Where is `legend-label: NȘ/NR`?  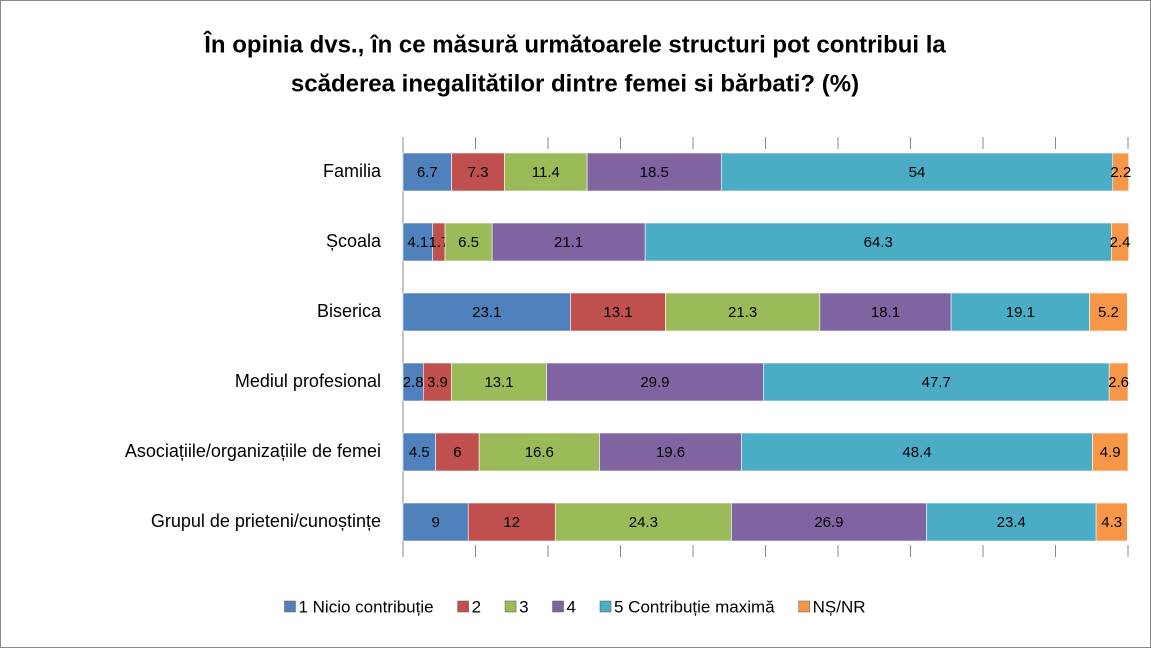
legend-label: NȘ/NR is located at coordinates (839, 606).